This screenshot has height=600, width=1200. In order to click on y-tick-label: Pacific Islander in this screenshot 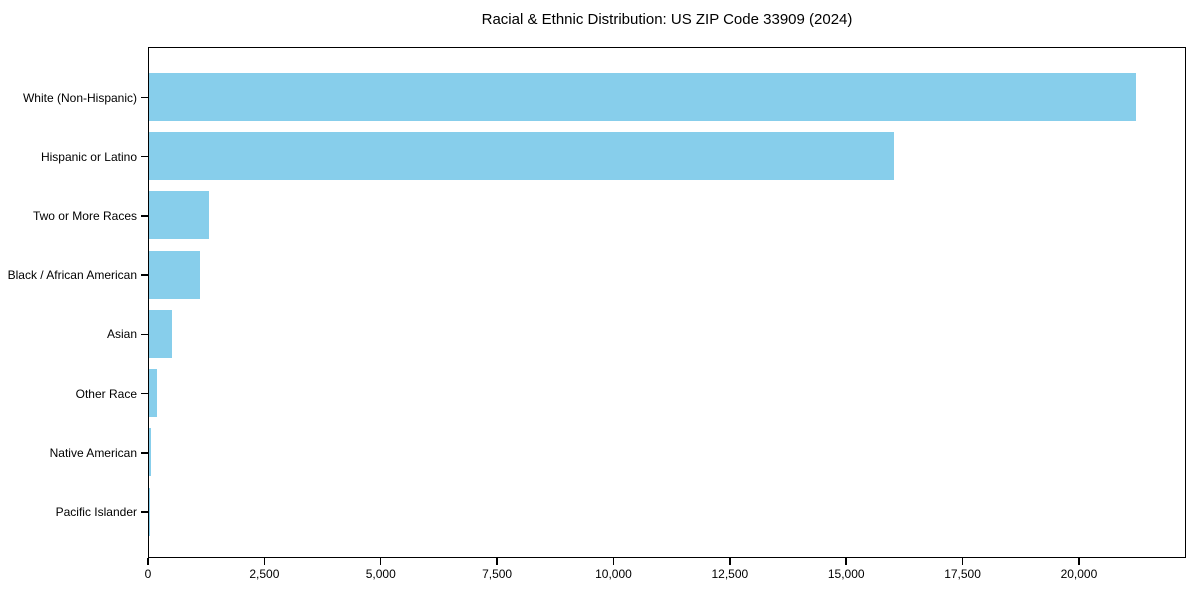, I will do `click(96, 512)`.